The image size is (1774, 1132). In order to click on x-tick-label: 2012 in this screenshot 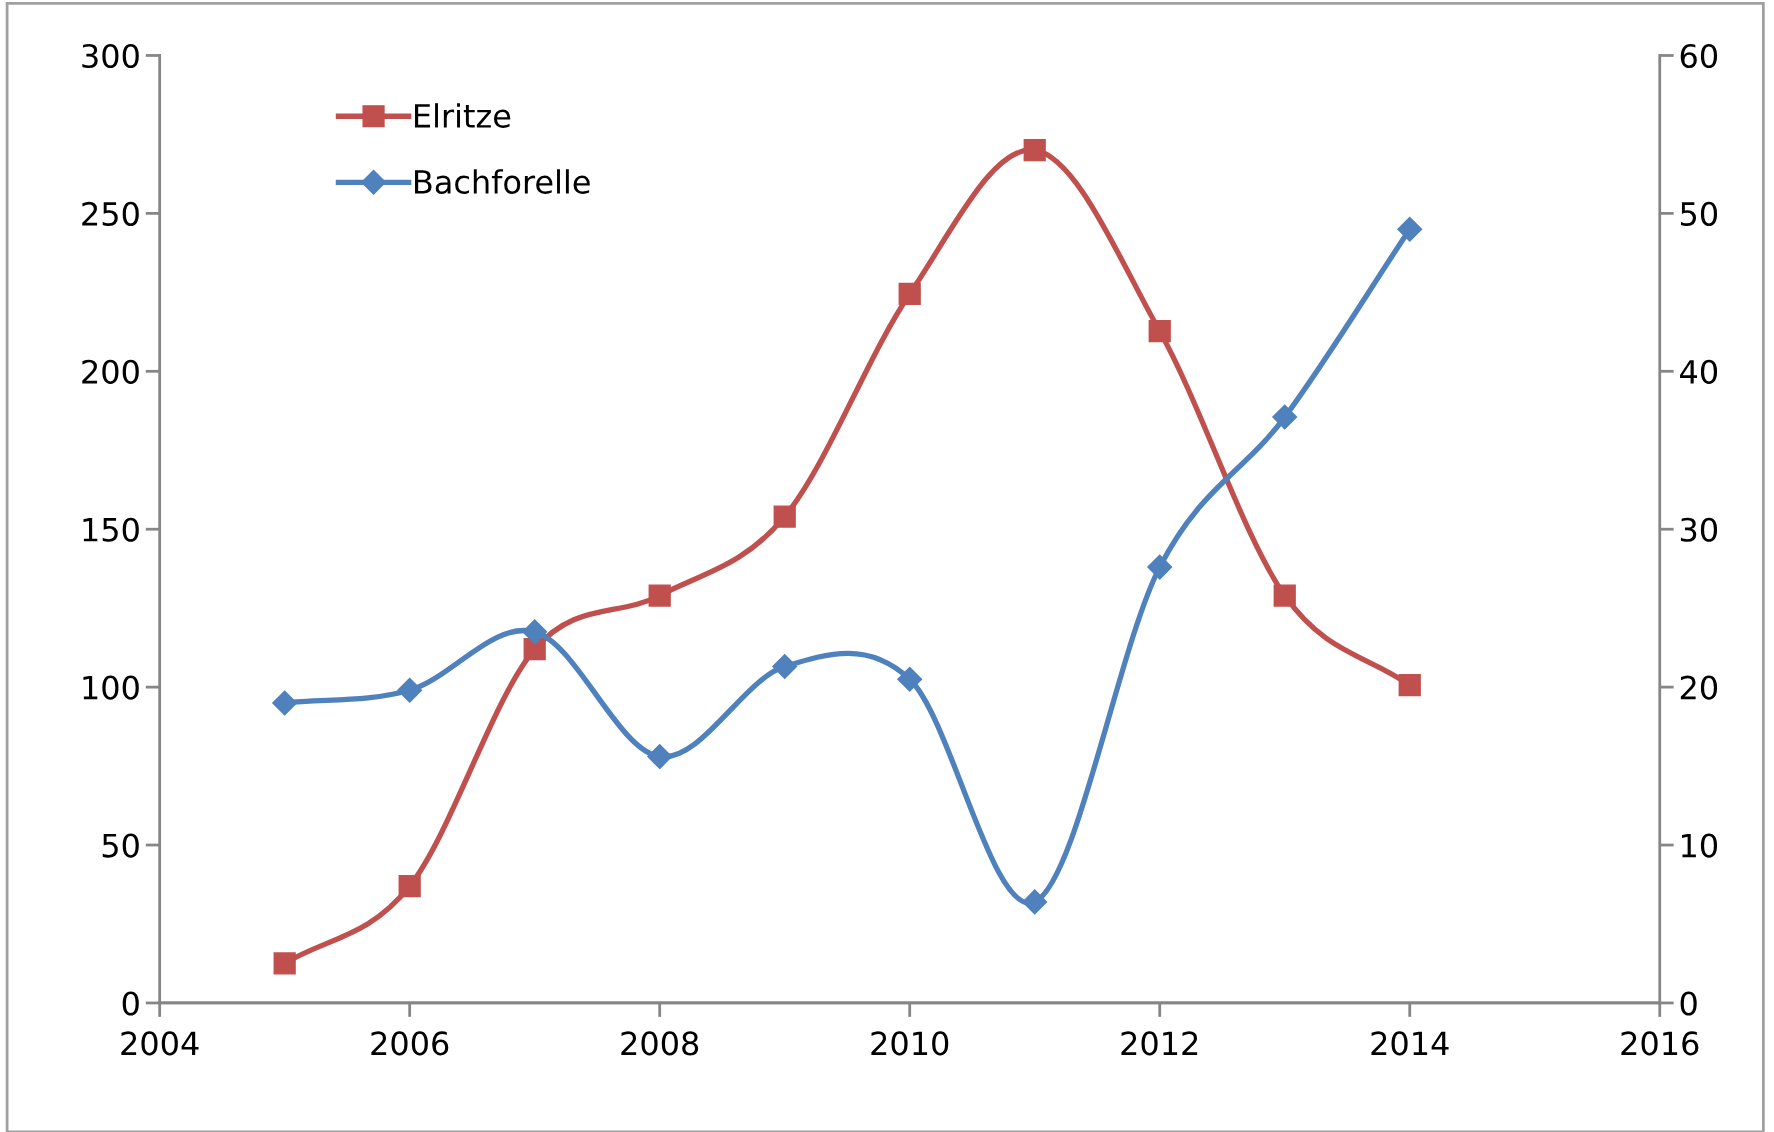, I will do `click(1159, 1043)`.